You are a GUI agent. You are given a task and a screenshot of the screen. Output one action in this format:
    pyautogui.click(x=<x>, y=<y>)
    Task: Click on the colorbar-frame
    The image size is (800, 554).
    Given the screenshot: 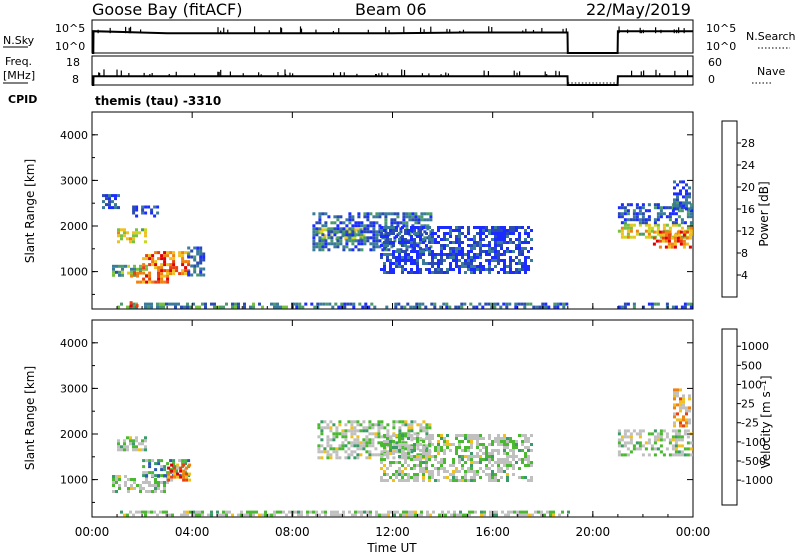 What is the action you would take?
    pyautogui.click(x=729, y=417)
    